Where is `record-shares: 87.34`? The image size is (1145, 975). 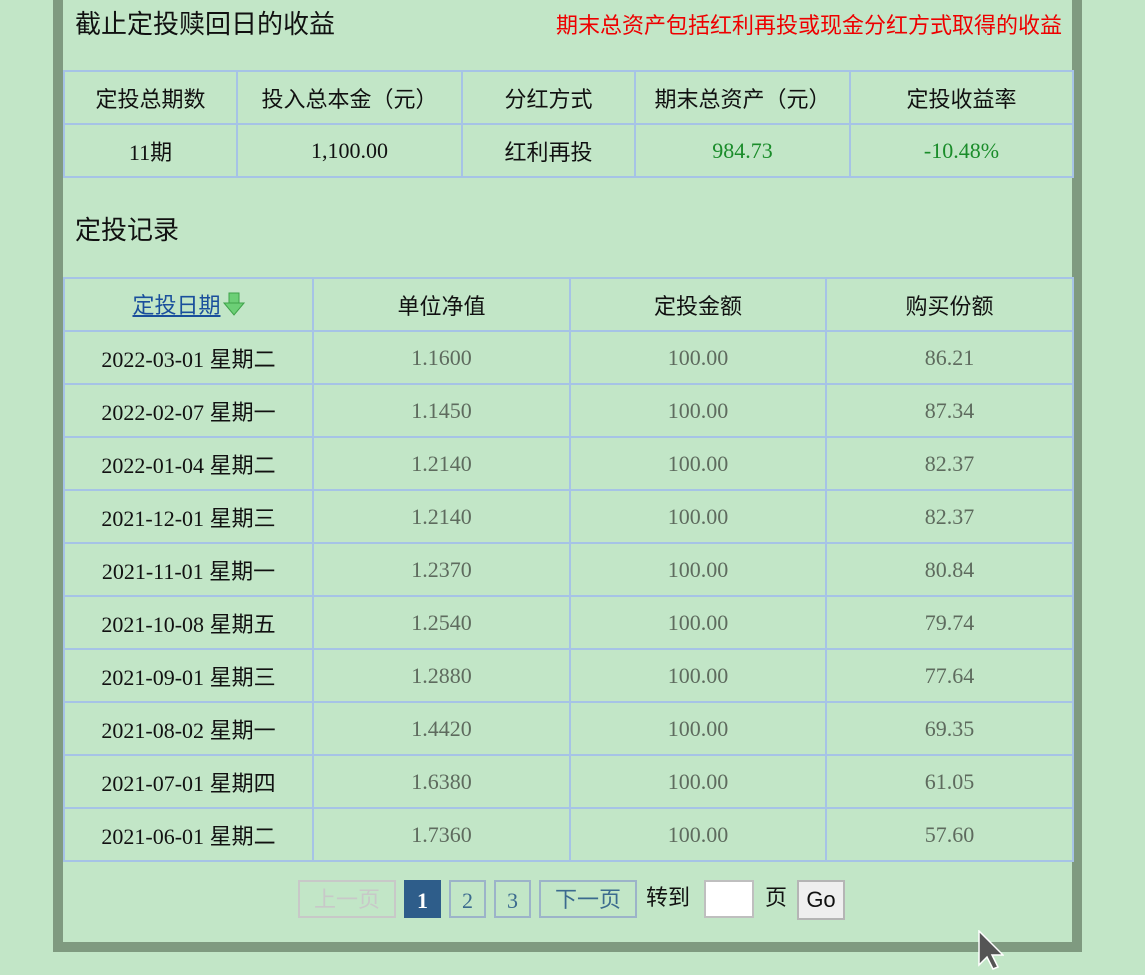 record-shares: 87.34 is located at coordinates (949, 410).